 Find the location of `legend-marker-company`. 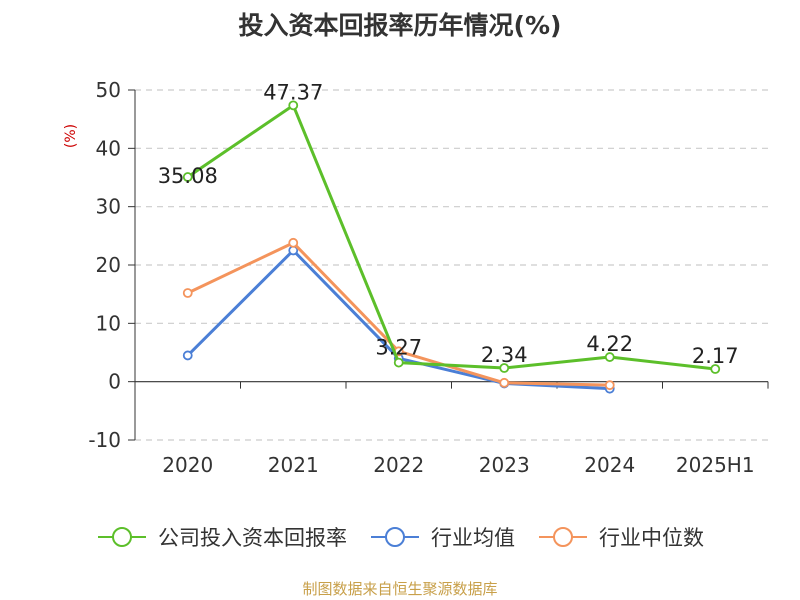

legend-marker-company is located at coordinates (122, 537).